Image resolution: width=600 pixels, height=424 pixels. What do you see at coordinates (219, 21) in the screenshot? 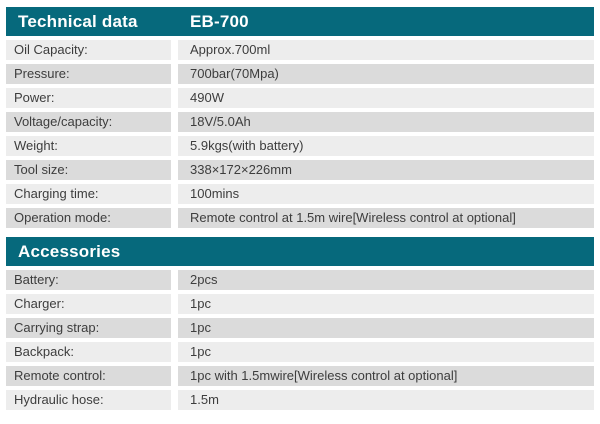
I see `model-number: EB-700` at bounding box center [219, 21].